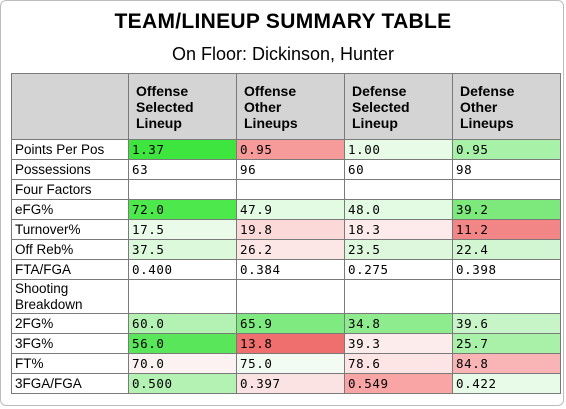  What do you see at coordinates (398, 209) in the screenshot?
I see `value-cell: 48.0` at bounding box center [398, 209].